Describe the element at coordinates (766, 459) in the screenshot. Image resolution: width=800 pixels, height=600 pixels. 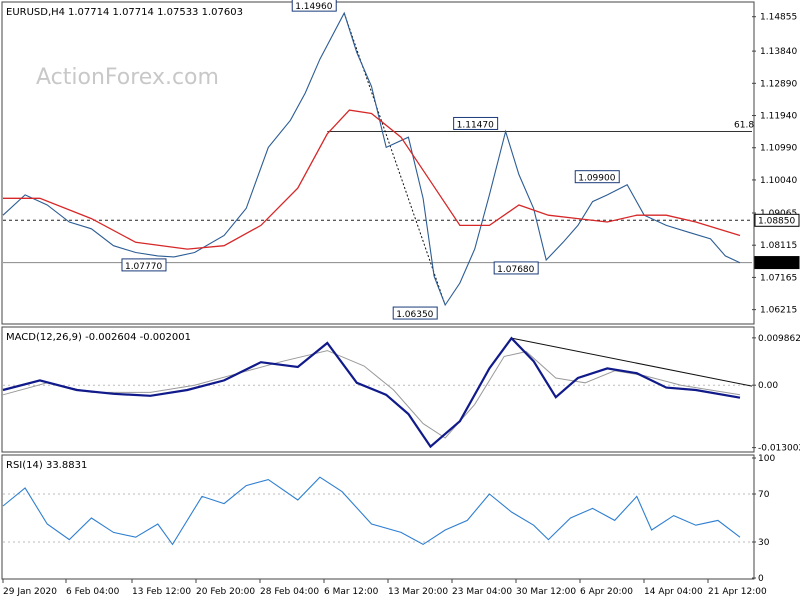
I see `rsi-ytick-label: 100` at that location.